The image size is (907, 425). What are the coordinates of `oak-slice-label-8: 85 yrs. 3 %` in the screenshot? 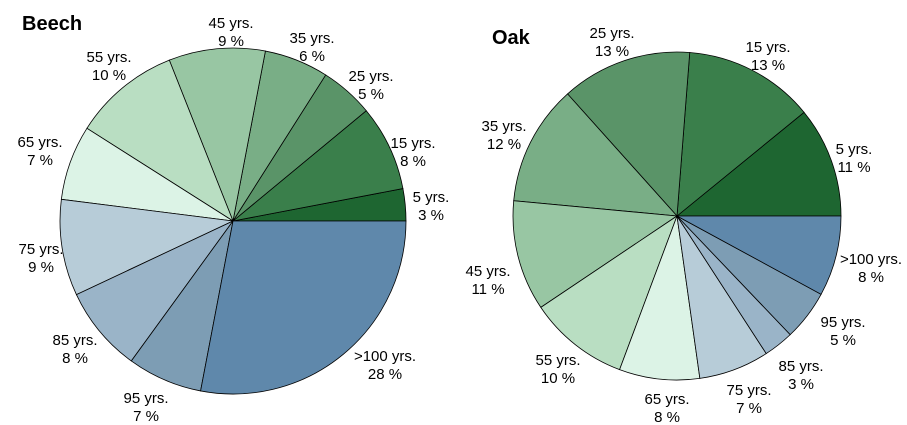 It's located at (800, 375).